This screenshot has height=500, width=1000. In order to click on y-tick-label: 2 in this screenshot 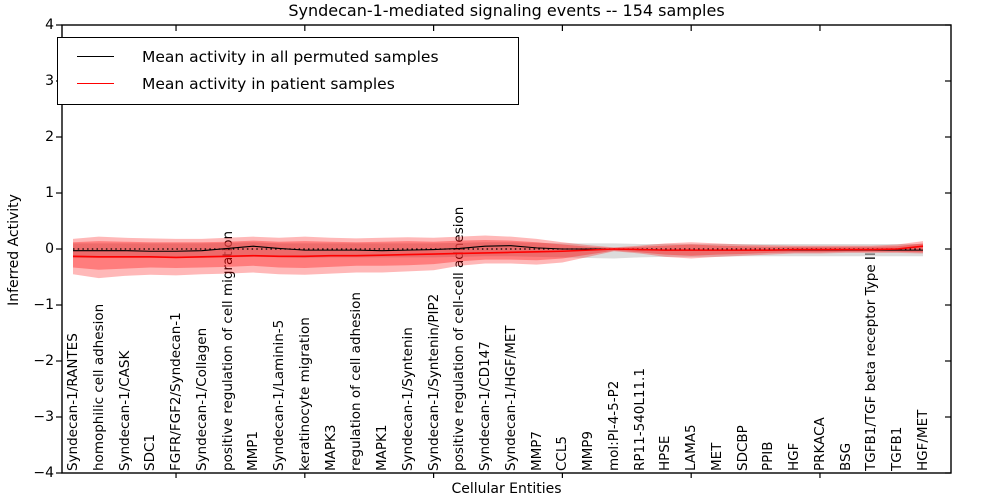, I will do `click(49, 137)`.